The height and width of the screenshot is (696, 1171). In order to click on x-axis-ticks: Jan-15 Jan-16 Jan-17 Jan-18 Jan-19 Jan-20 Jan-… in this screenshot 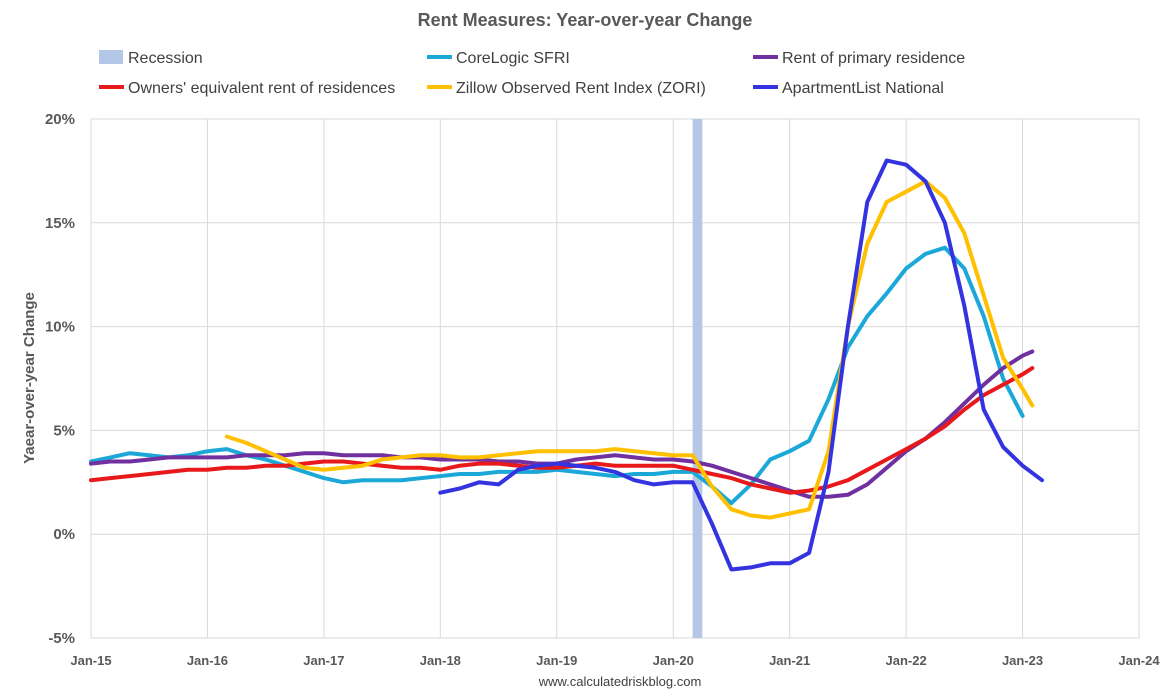, I will do `click(615, 660)`.